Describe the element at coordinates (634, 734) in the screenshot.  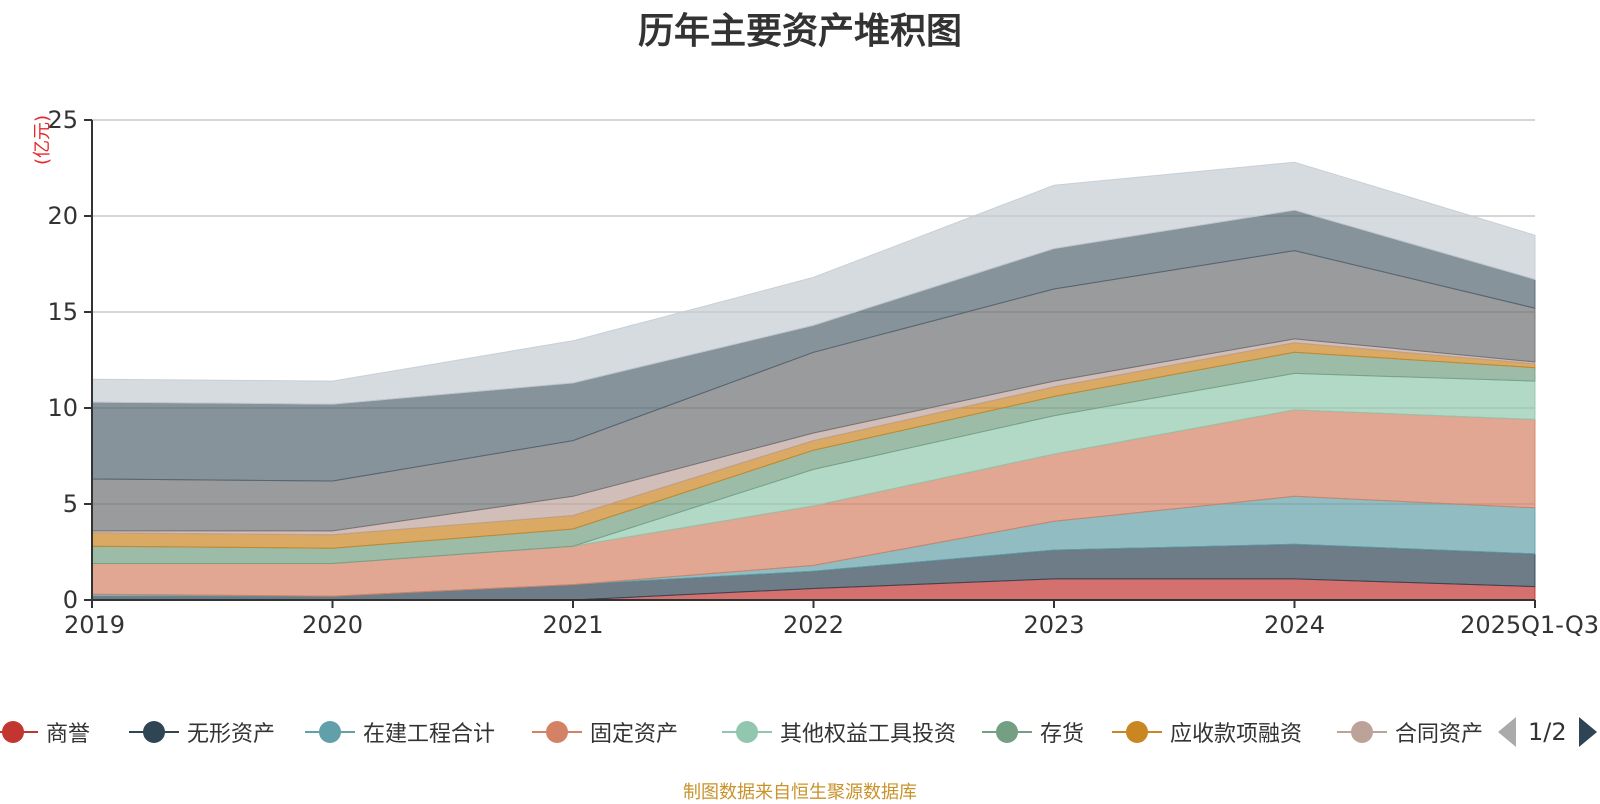
I see `legend-label: 固定资产` at that location.